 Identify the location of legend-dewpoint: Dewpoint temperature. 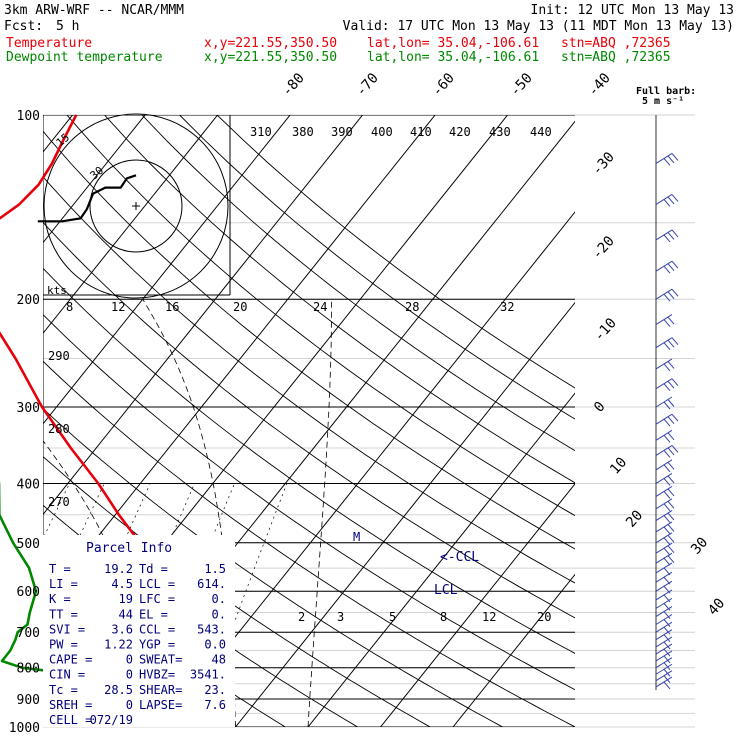
(84, 57).